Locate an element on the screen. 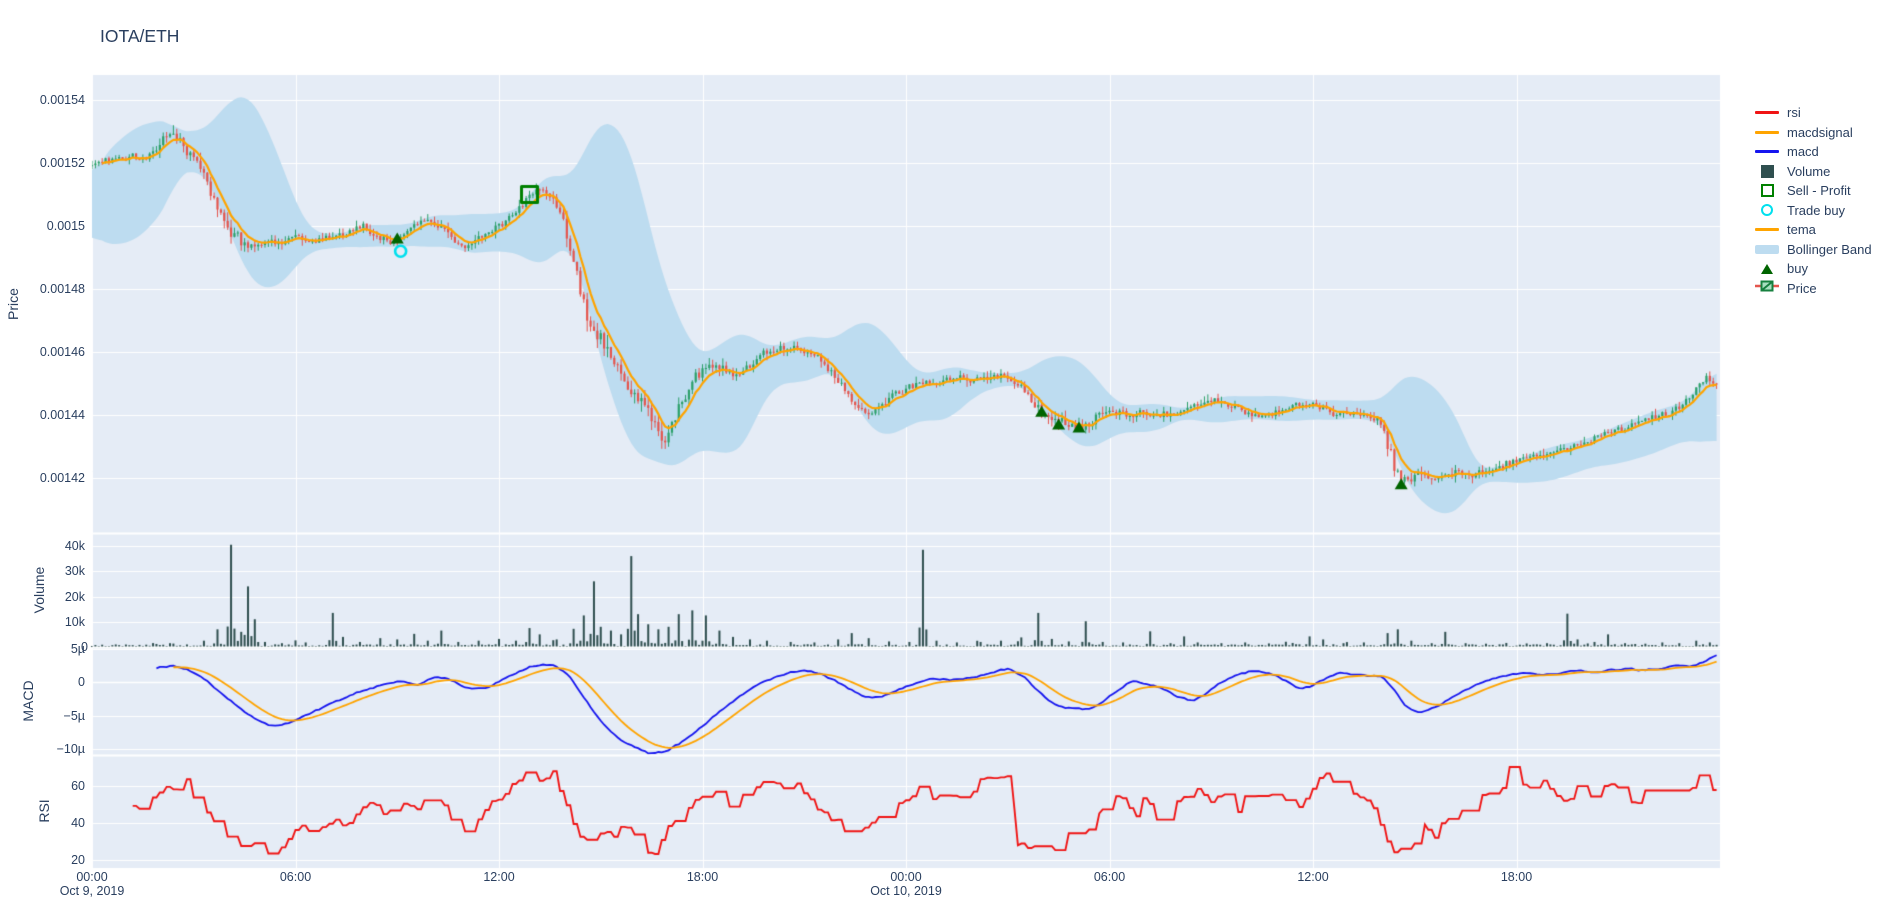 This screenshot has height=903, width=1890. rsi-line-swatch is located at coordinates (1767, 113).